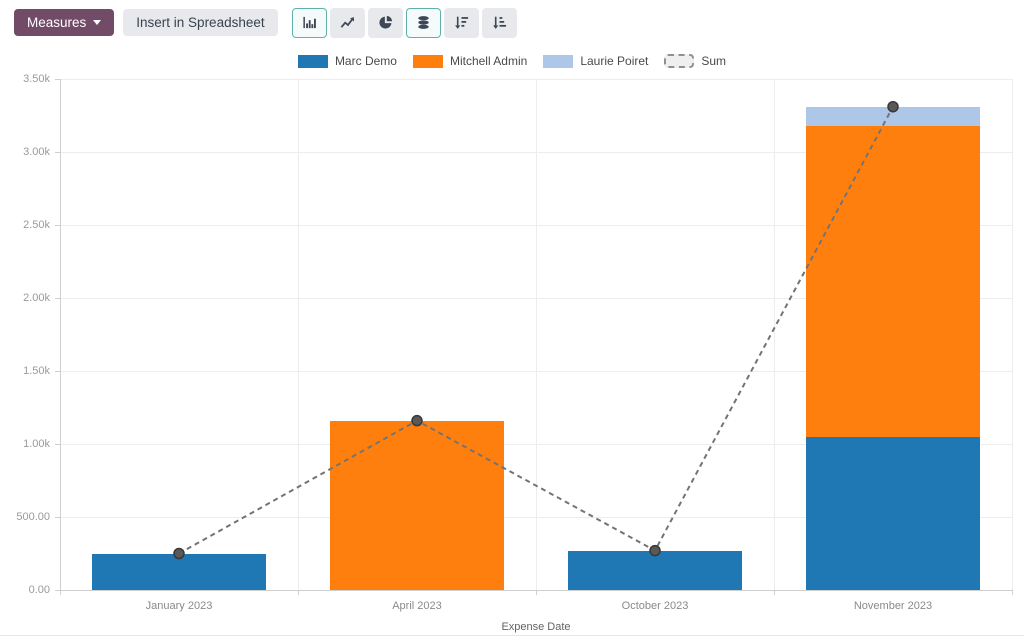 Image resolution: width=1024 pixels, height=640 pixels. I want to click on bar-chart-icon, so click(309, 22).